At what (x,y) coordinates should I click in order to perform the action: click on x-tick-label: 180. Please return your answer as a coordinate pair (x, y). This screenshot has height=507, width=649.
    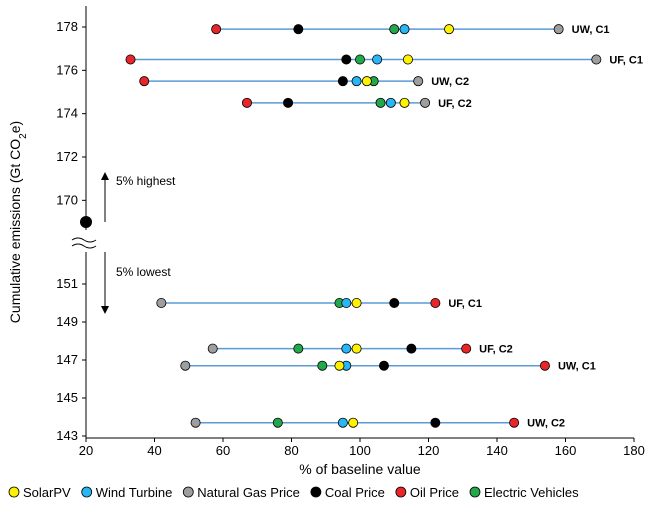
    Looking at the image, I should click on (634, 450).